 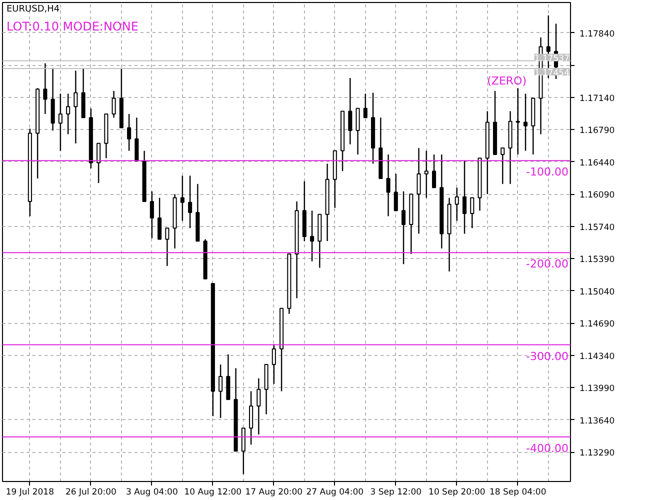 What do you see at coordinates (507, 81) in the screenshot?
I see `annotation: (ZERO)` at bounding box center [507, 81].